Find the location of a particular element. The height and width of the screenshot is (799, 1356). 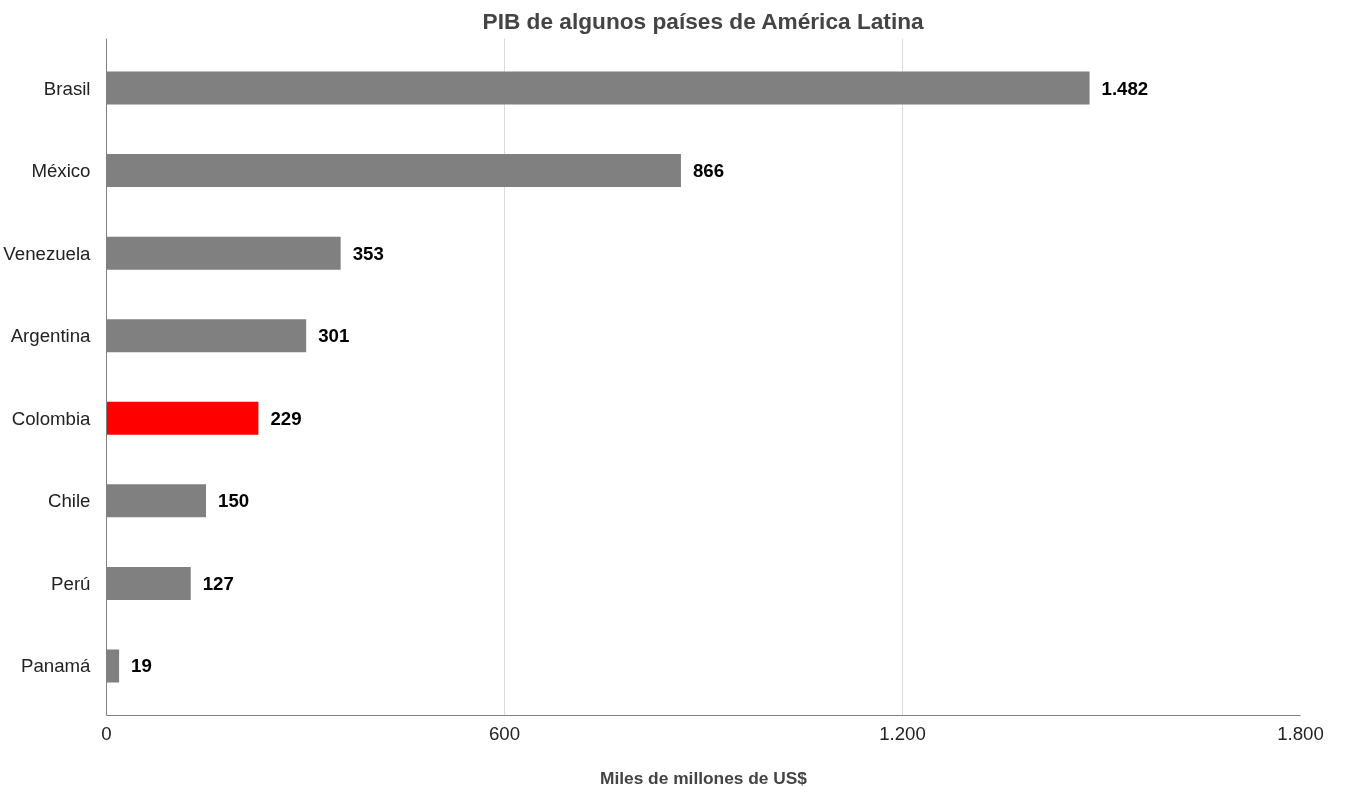

data-label: 150 is located at coordinates (234, 501).